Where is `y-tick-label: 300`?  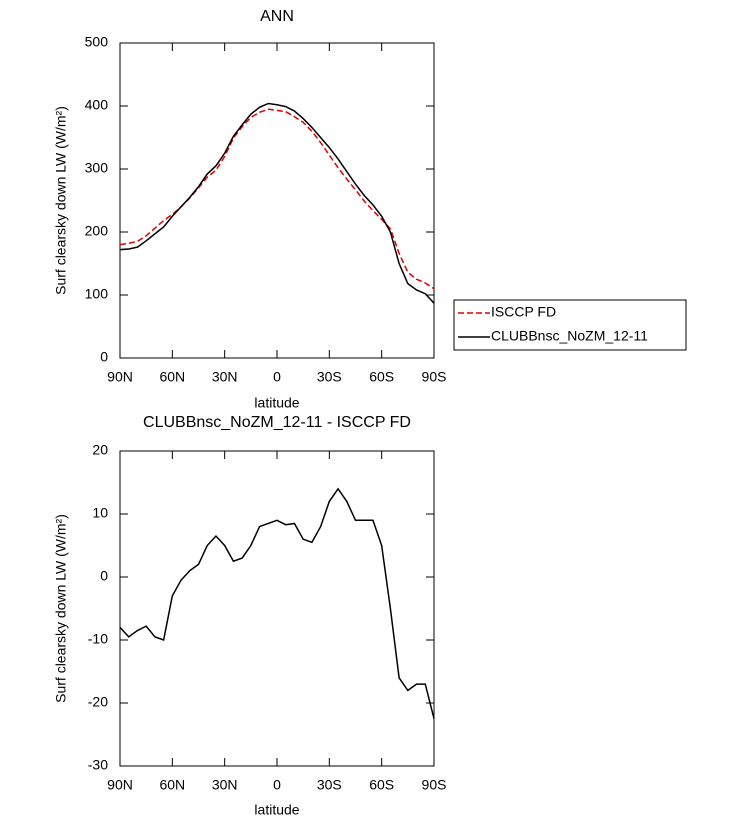 y-tick-label: 300 is located at coordinates (97, 168).